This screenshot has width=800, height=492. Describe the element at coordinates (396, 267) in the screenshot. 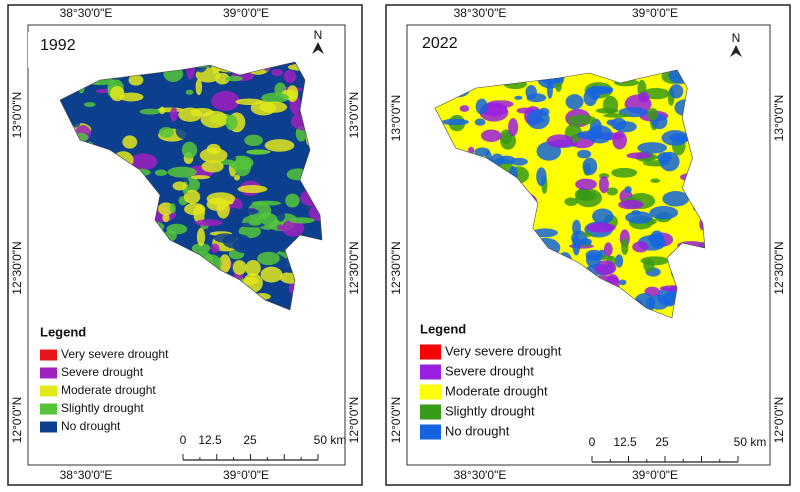

I see `left-coordinate: 12°30'0"N` at that location.